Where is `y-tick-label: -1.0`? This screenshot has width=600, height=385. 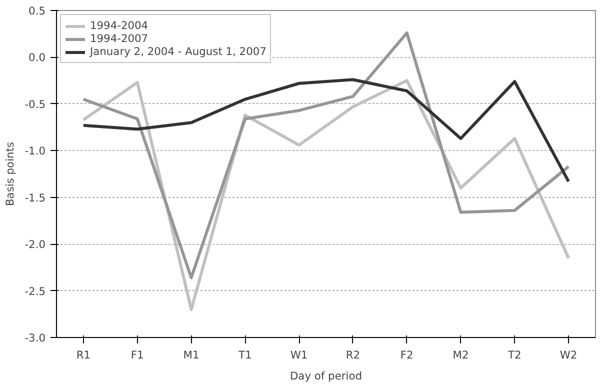
y-tick-label: -1.0 is located at coordinates (35, 151).